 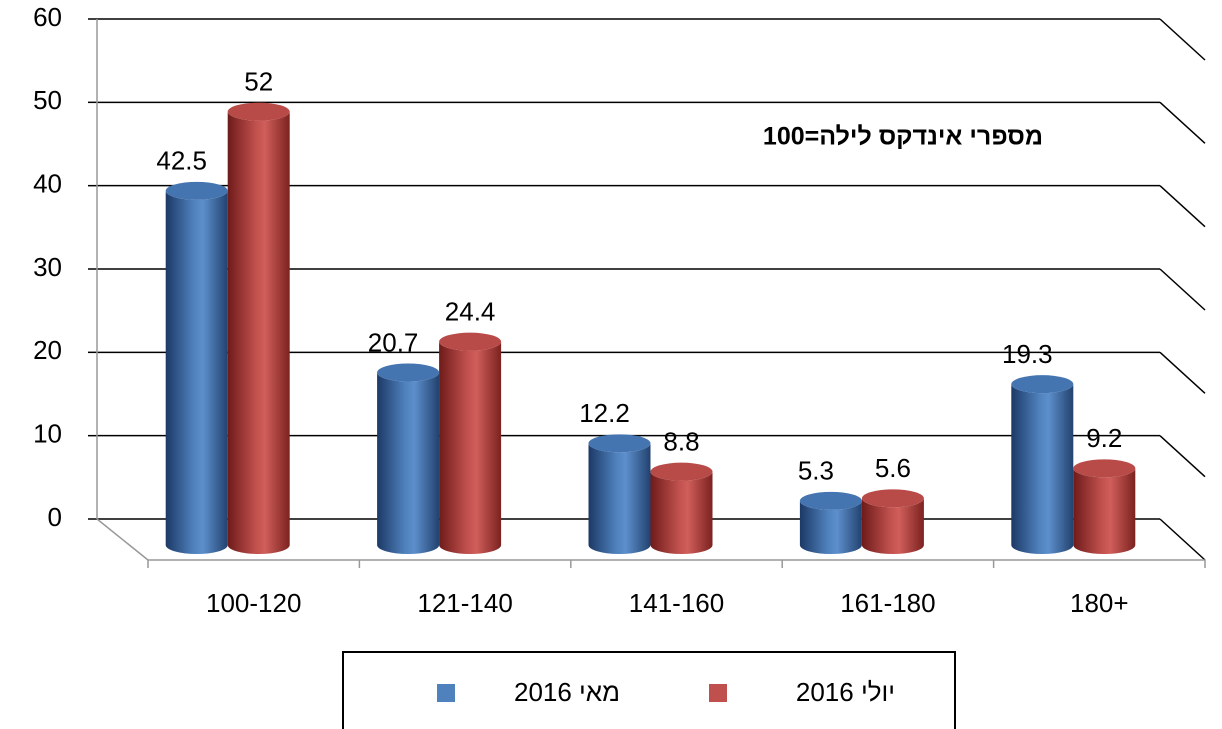 I want to click on value-label: 9.2, so click(x=1104, y=438).